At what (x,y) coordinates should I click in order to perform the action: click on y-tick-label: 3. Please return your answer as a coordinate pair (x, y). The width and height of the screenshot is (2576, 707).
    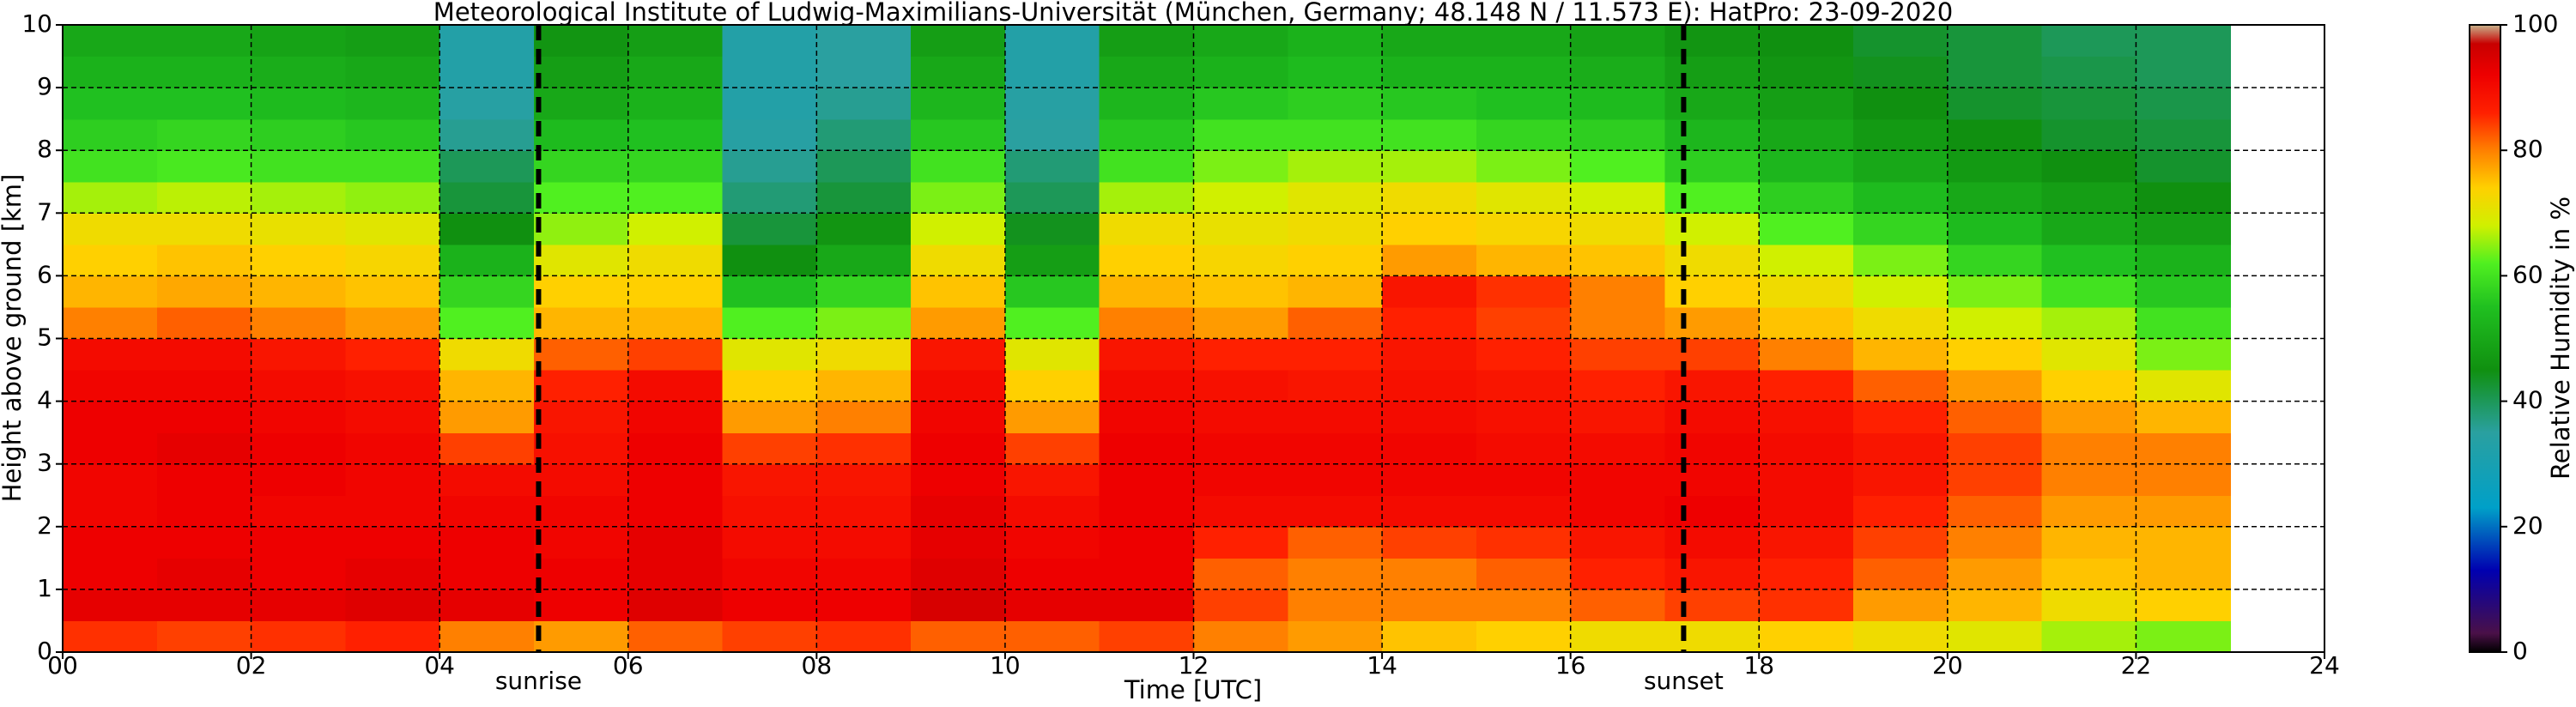
    Looking at the image, I should click on (44, 463).